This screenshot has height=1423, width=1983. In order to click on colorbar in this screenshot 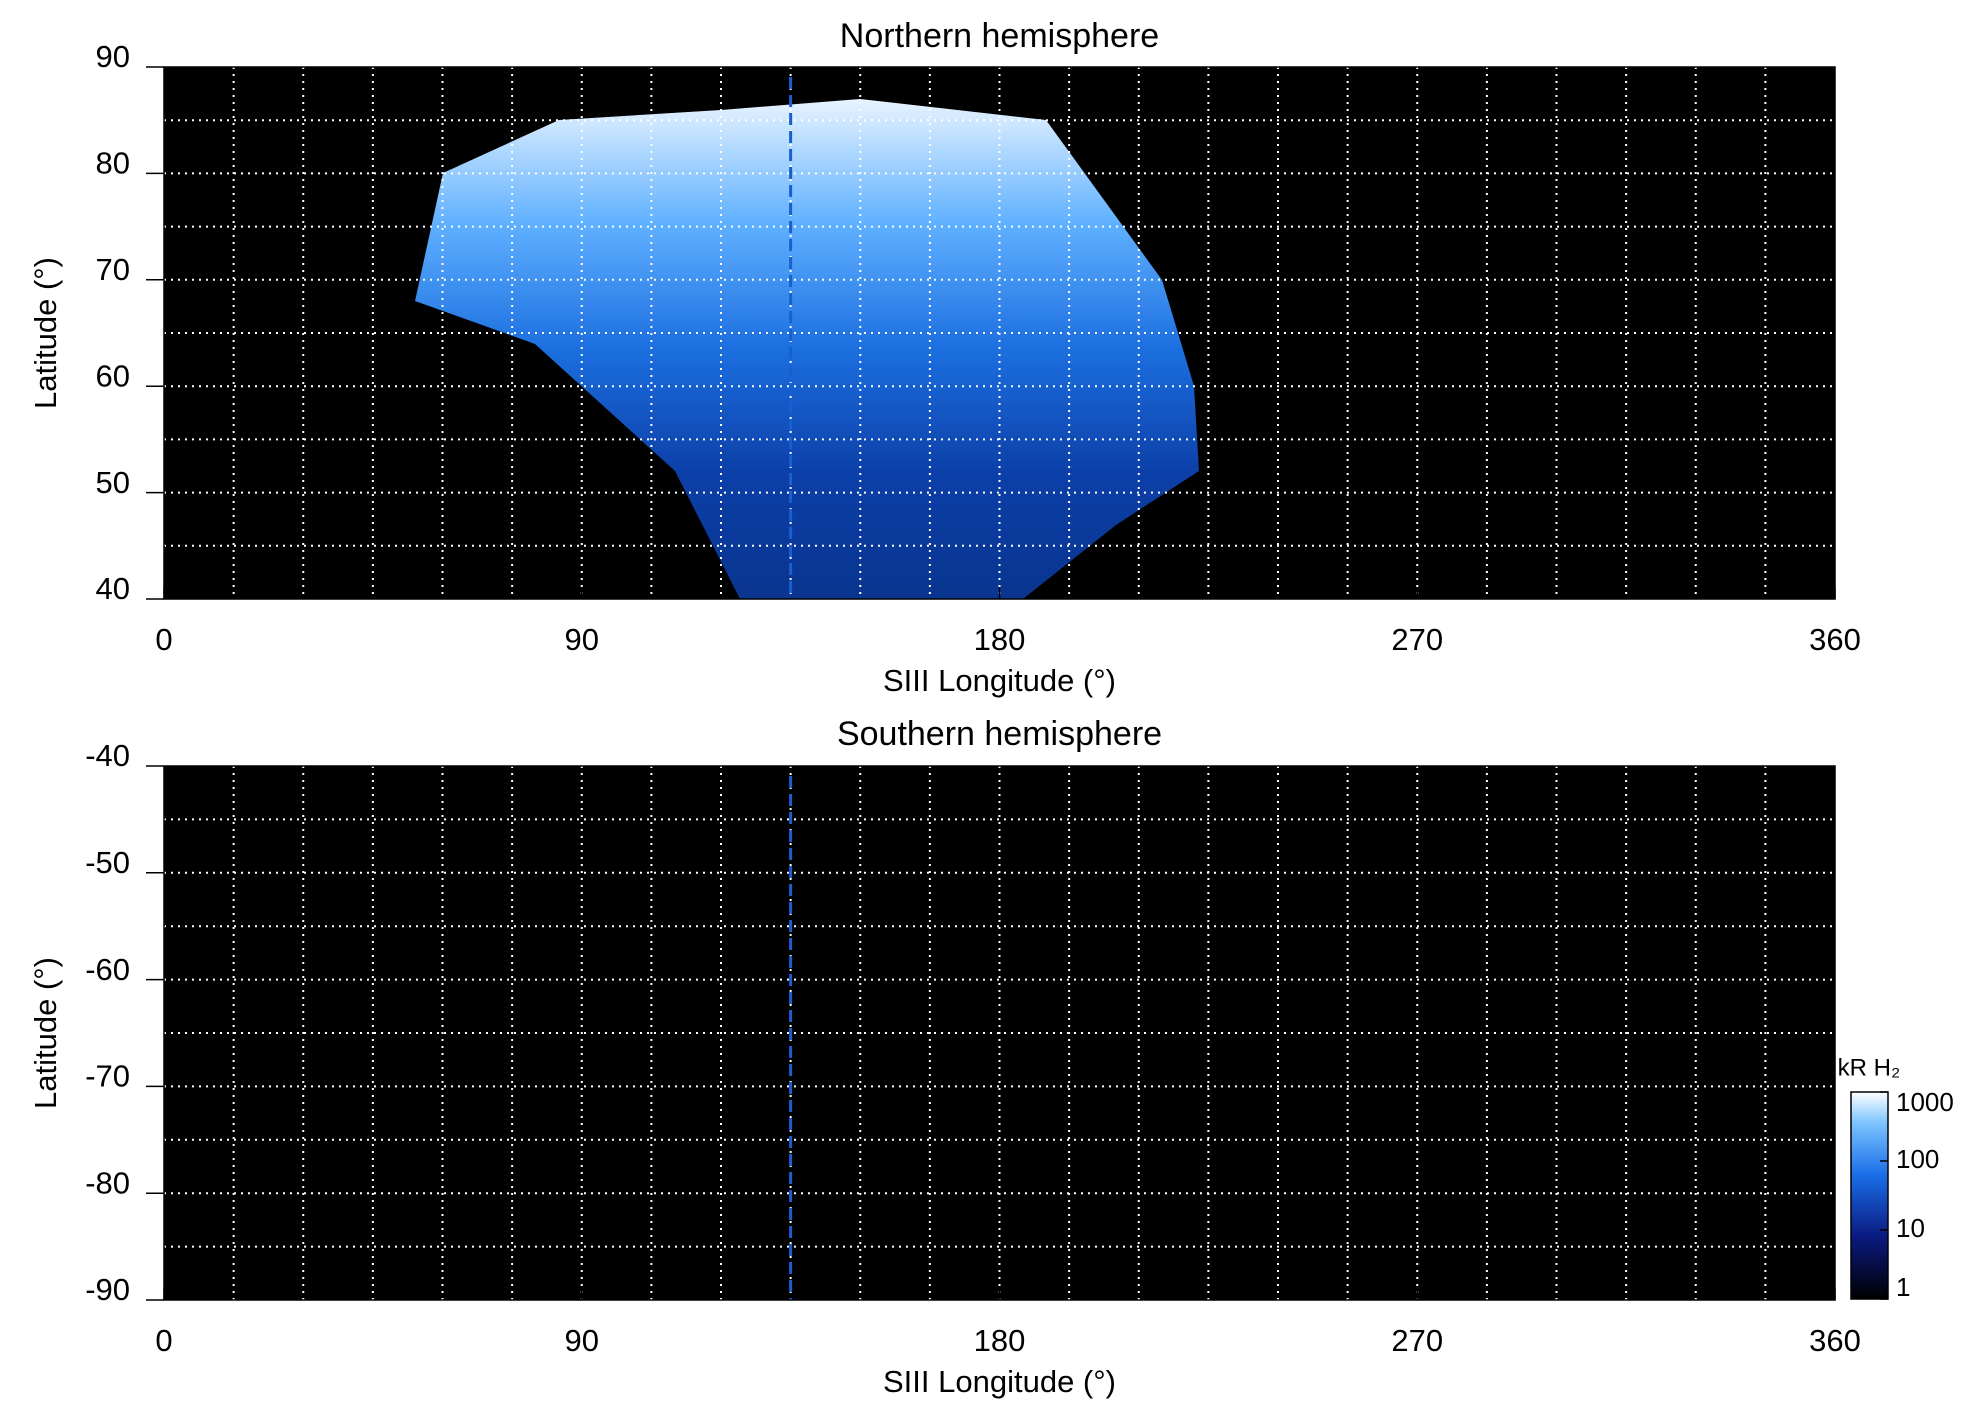, I will do `click(1869, 1195)`.